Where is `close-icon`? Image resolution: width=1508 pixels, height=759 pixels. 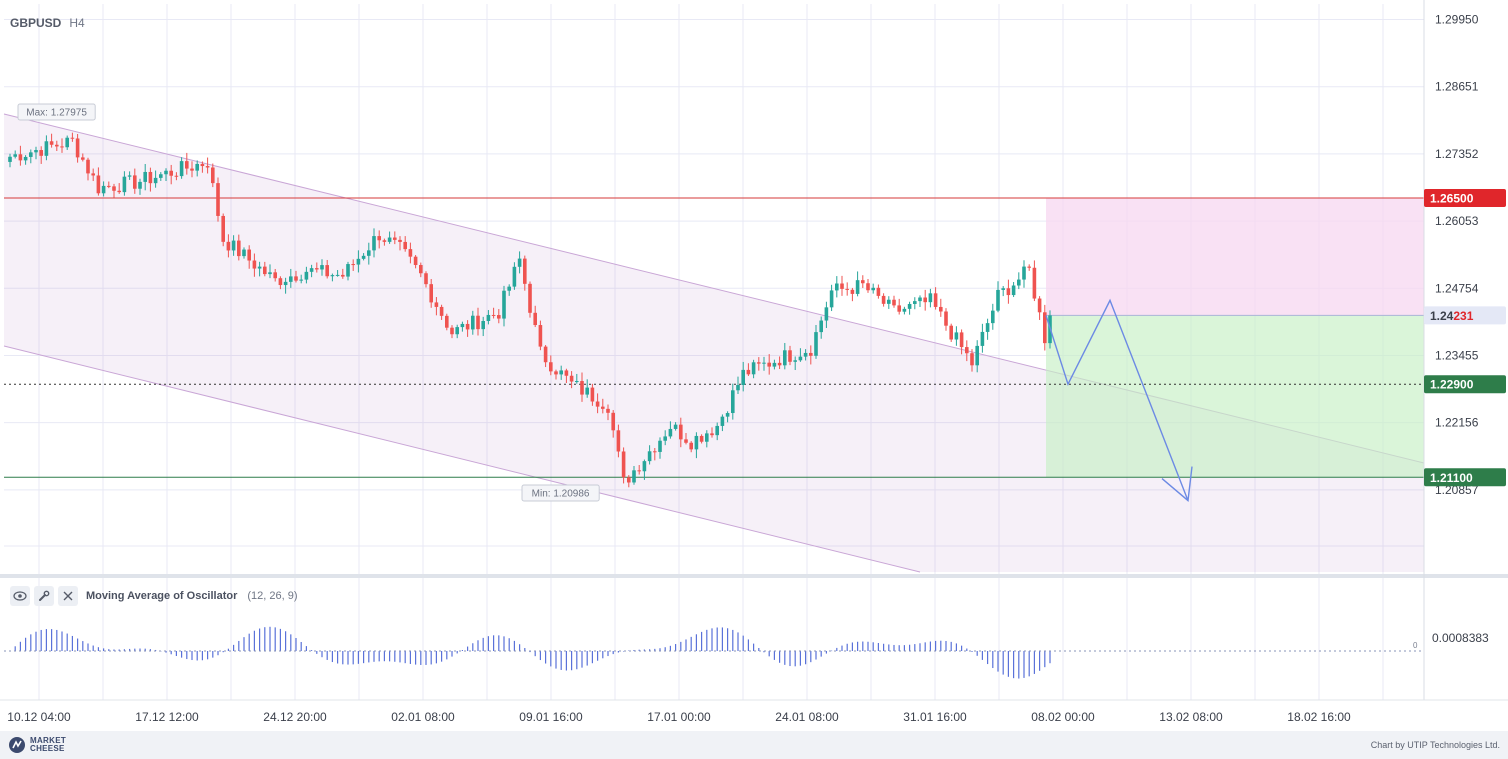 close-icon is located at coordinates (68, 596).